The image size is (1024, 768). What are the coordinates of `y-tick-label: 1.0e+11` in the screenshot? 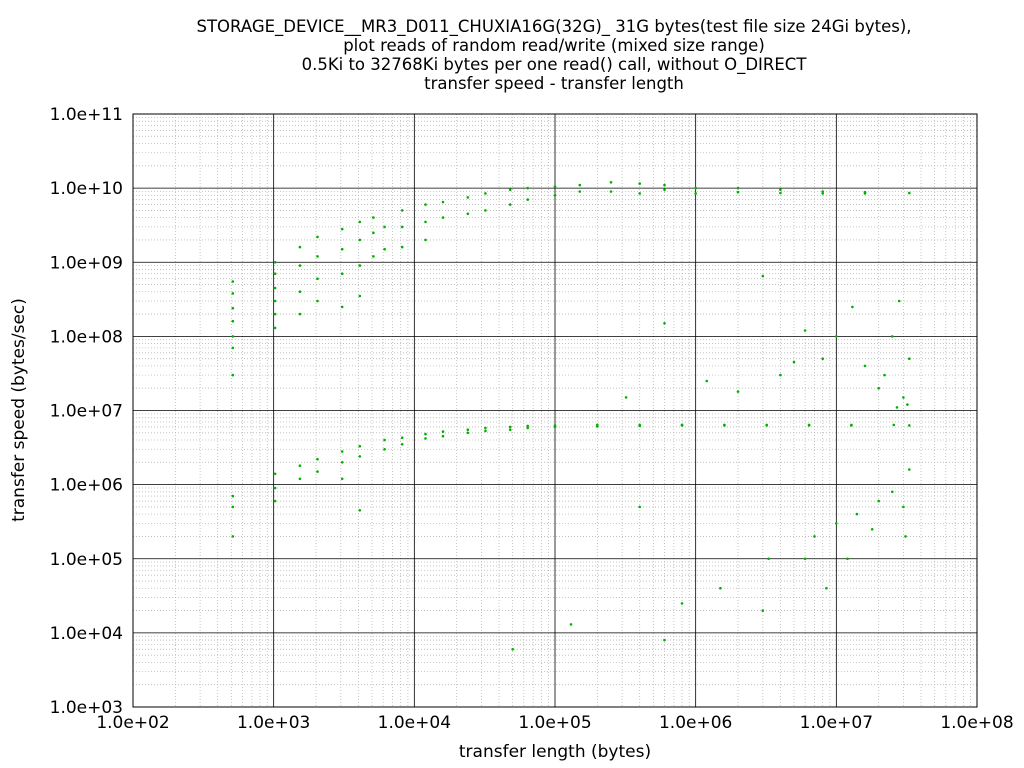 It's located at (86, 115).